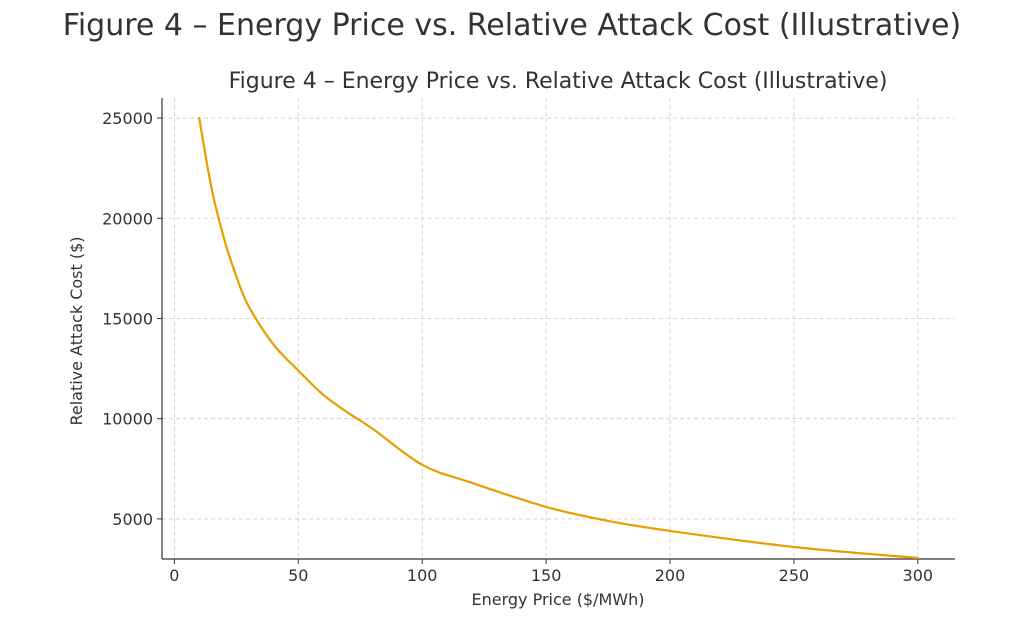 The width and height of the screenshot is (1024, 641). I want to click on x-tick-label: 250, so click(794, 575).